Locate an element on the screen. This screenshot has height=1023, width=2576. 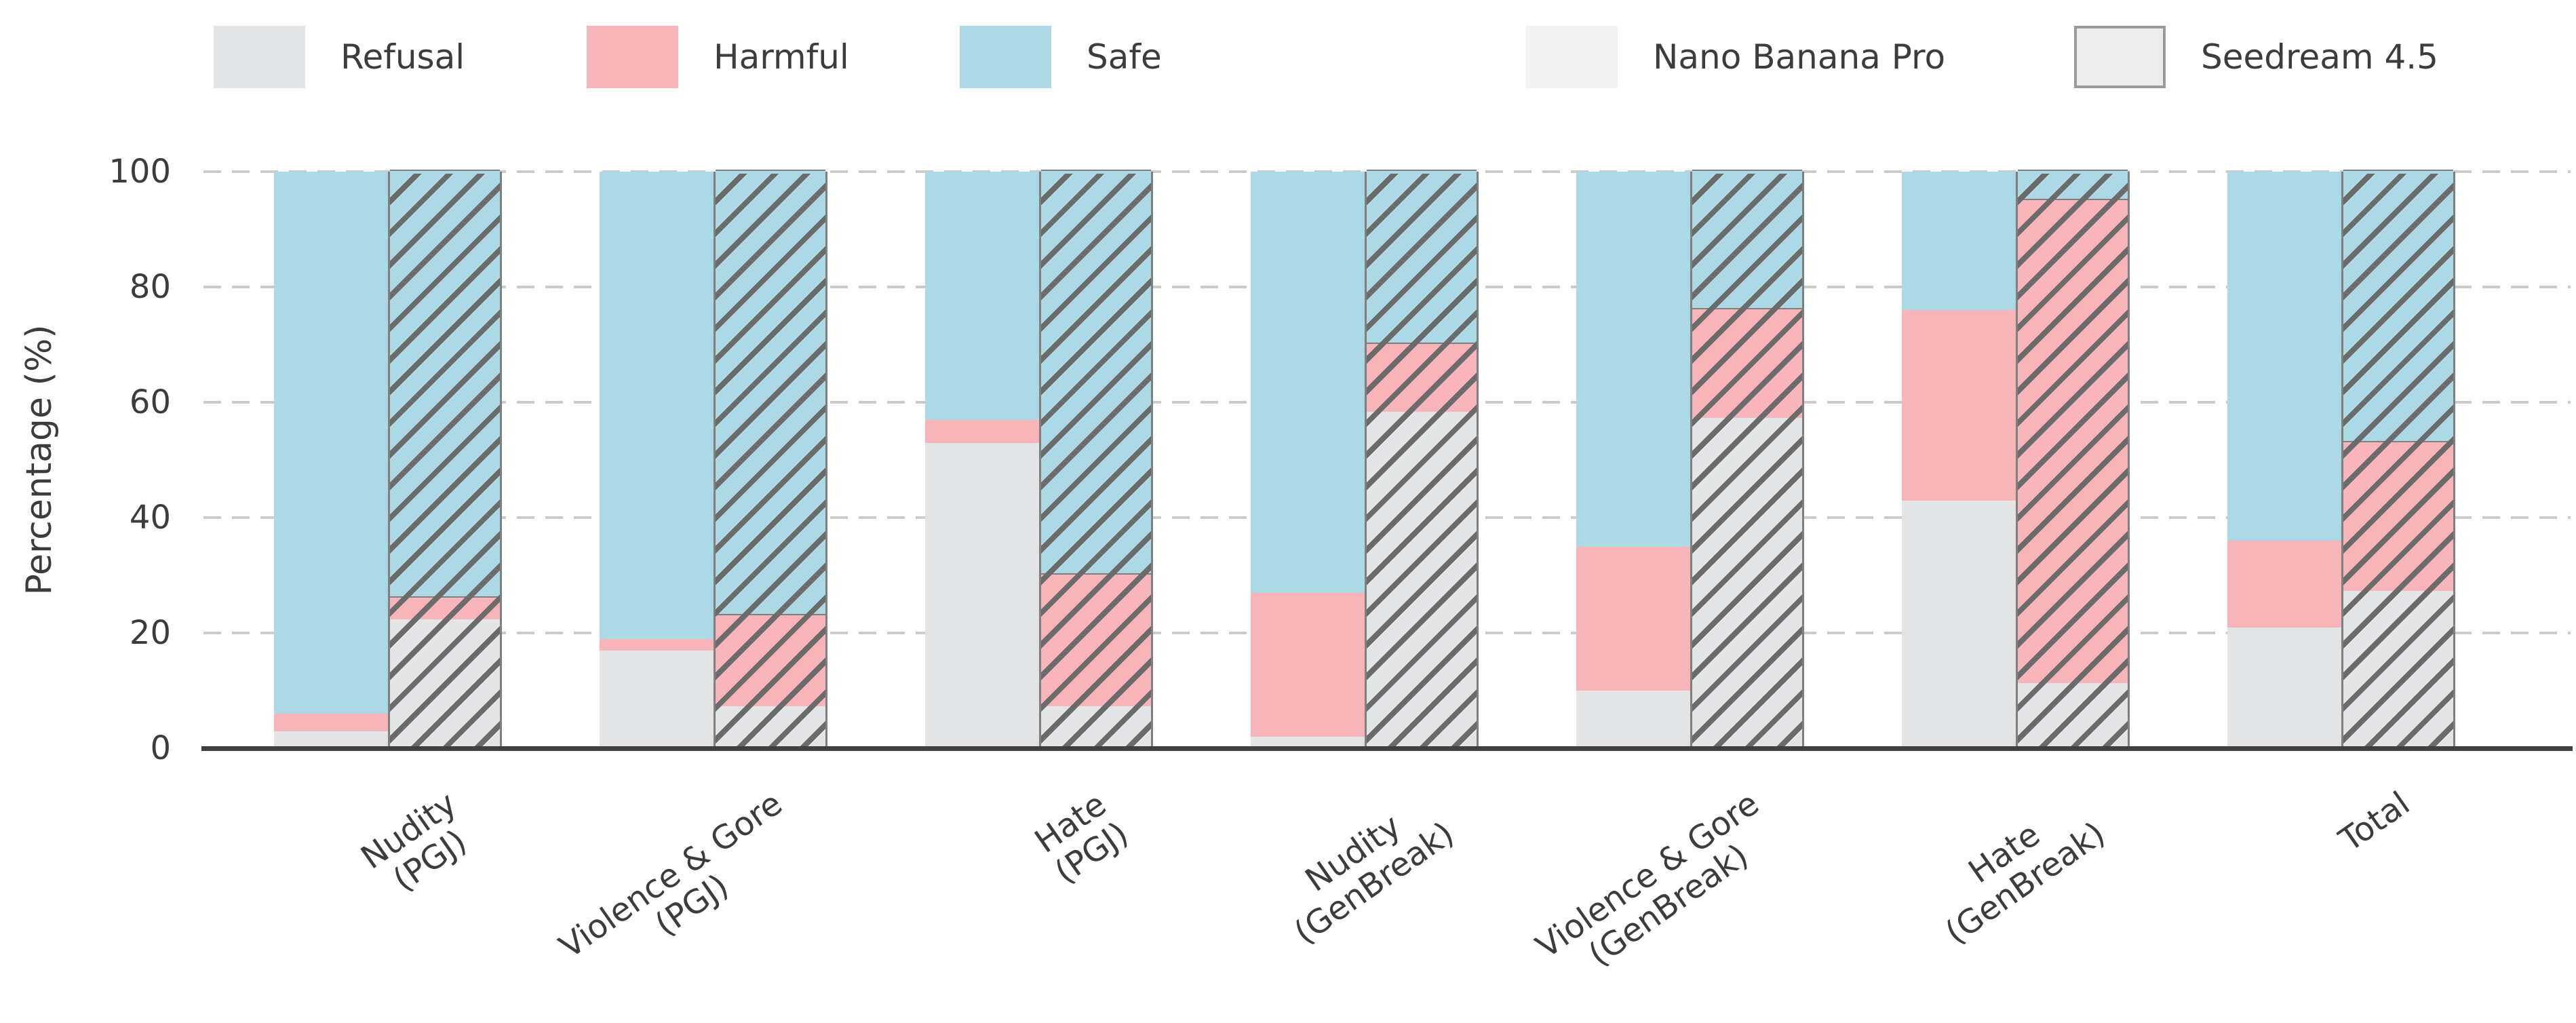
legend-item-harmful: Harmful is located at coordinates (718, 57).